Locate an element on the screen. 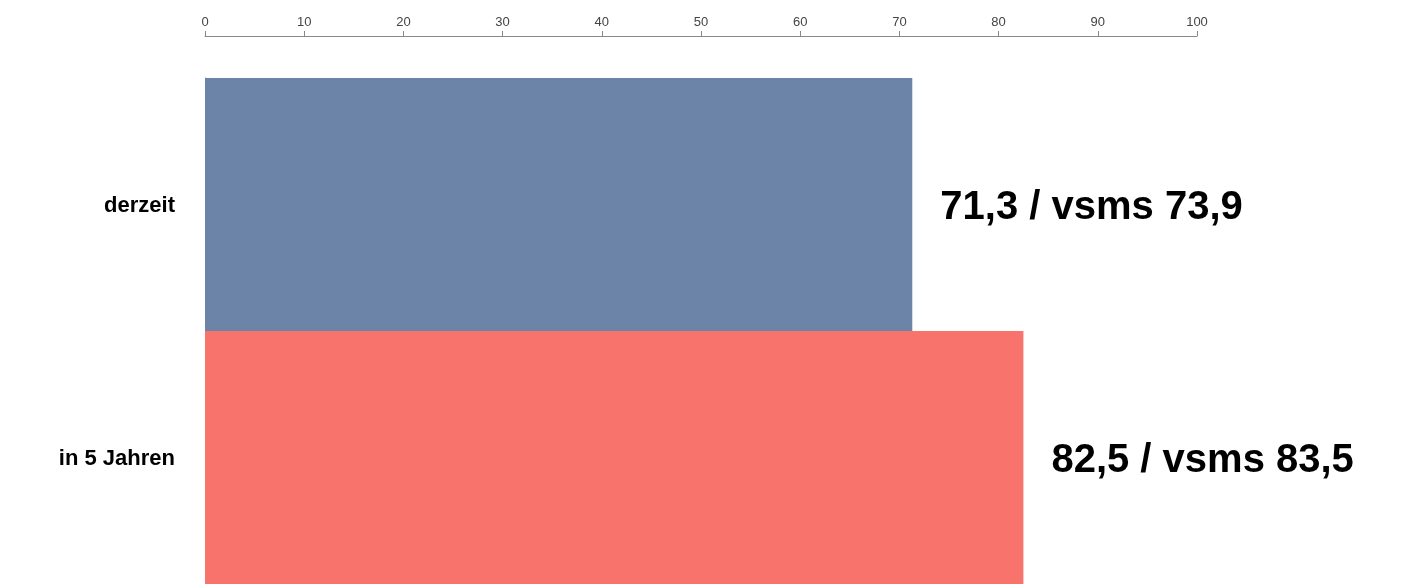  x-tick-label: 100 is located at coordinates (1197, 21).